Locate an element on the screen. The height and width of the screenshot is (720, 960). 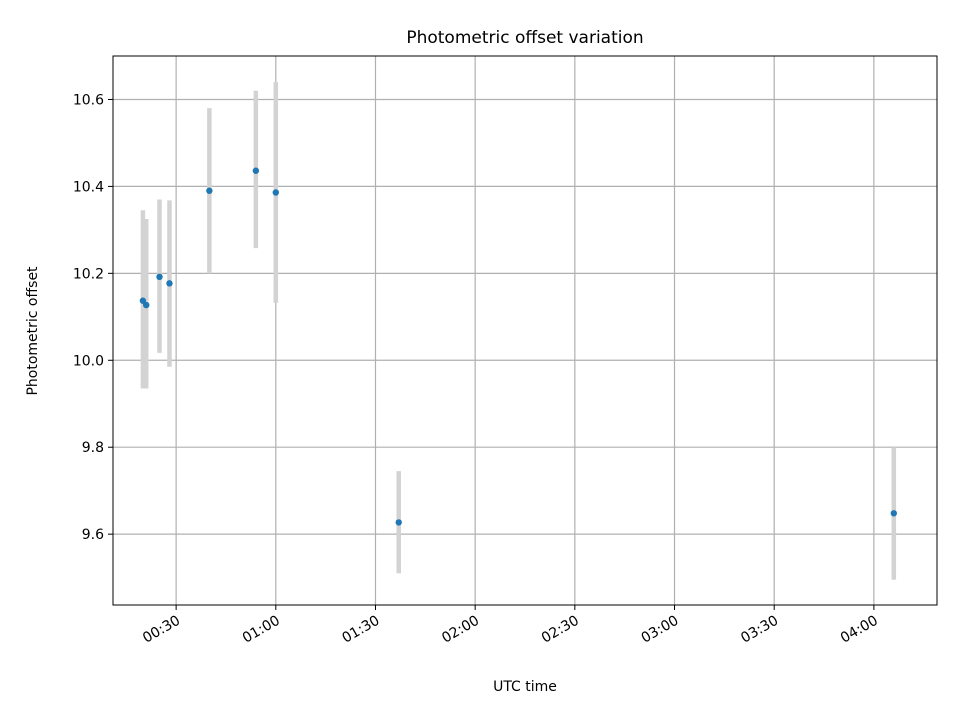
y-tick-label: 10.0 is located at coordinates (88, 361).